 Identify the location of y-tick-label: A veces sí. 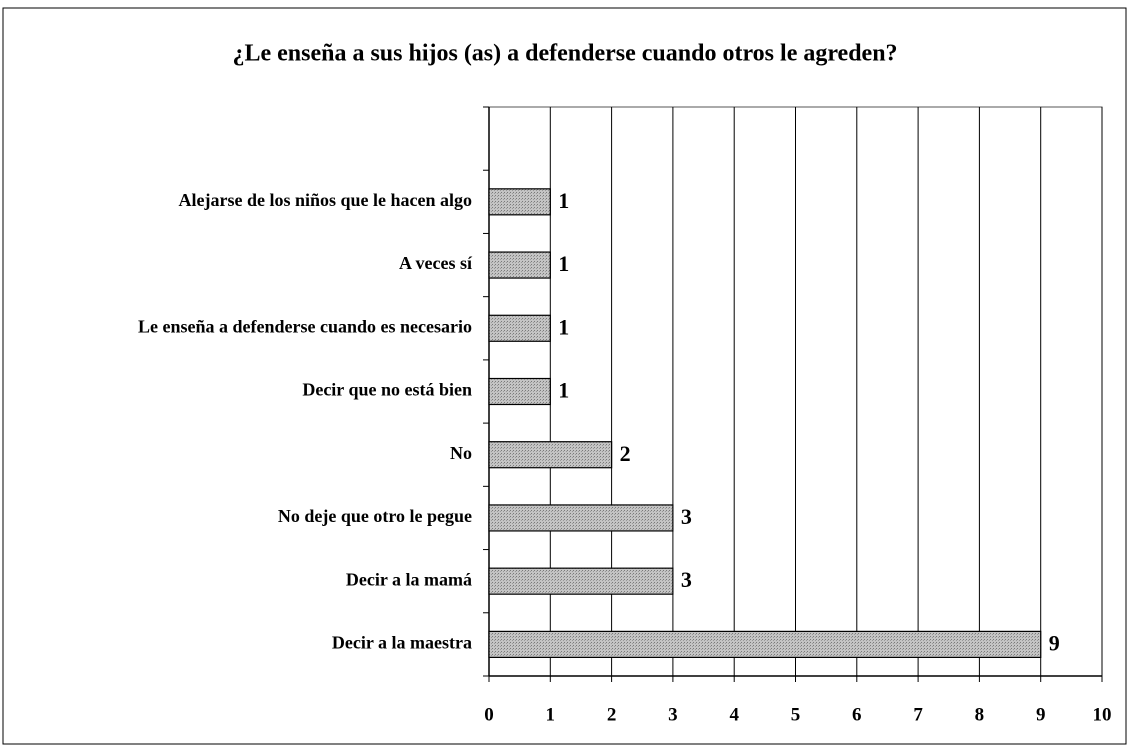
(436, 263).